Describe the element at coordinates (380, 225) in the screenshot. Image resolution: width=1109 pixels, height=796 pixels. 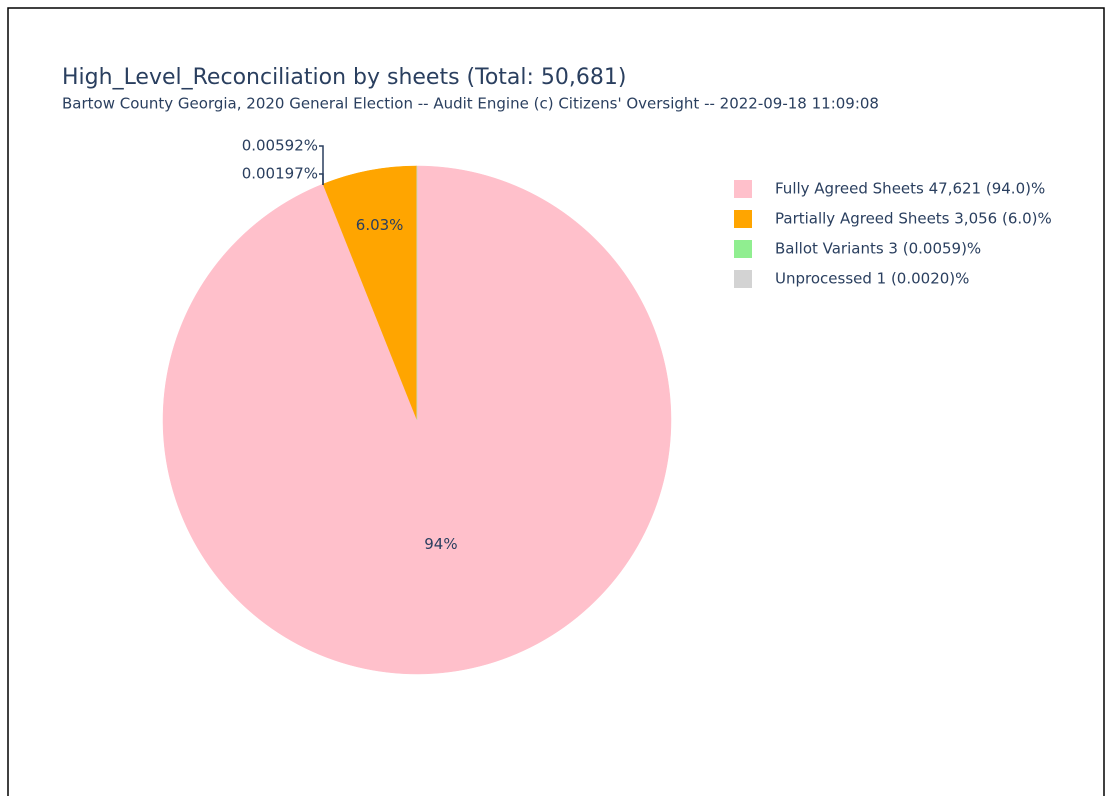
I see `slice-label: 6.03%` at that location.